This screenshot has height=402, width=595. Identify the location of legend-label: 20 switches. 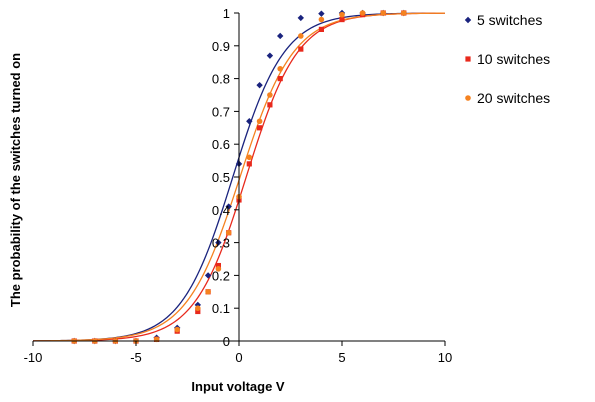
(513, 98).